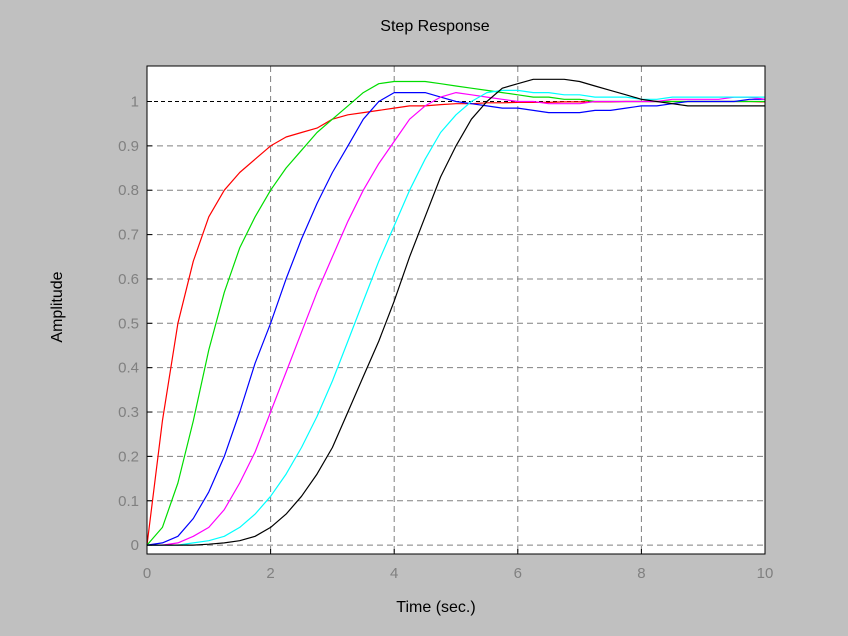 This screenshot has height=636, width=848. I want to click on x-tick-label: 6, so click(518, 573).